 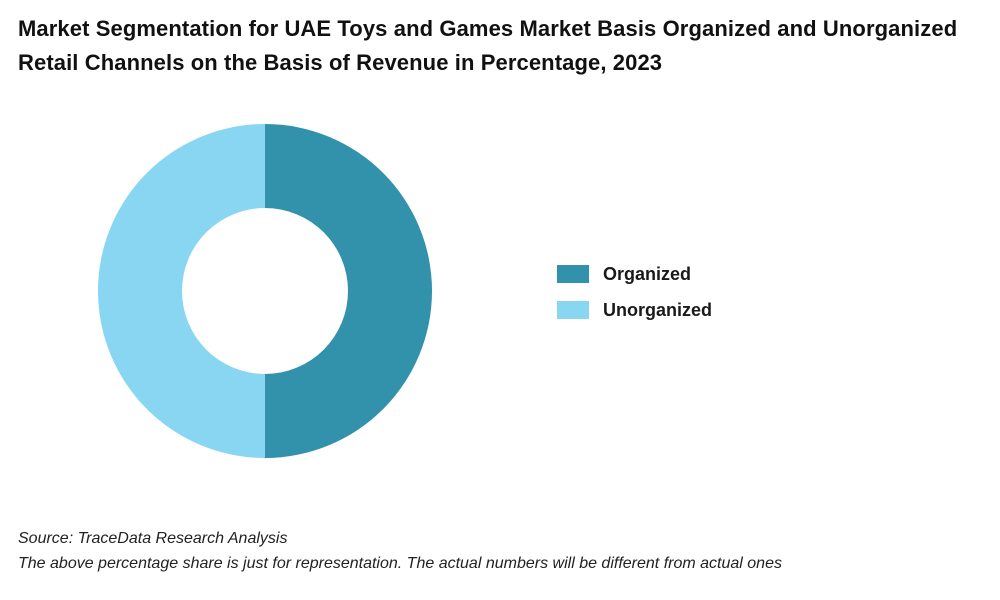 I want to click on legend-item-unorganized: Unorganized, so click(x=634, y=310).